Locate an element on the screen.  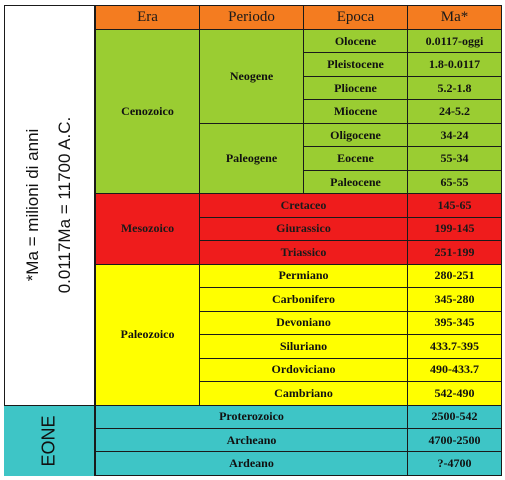
table-row: Archeano 4700-2500 is located at coordinates (298, 440).